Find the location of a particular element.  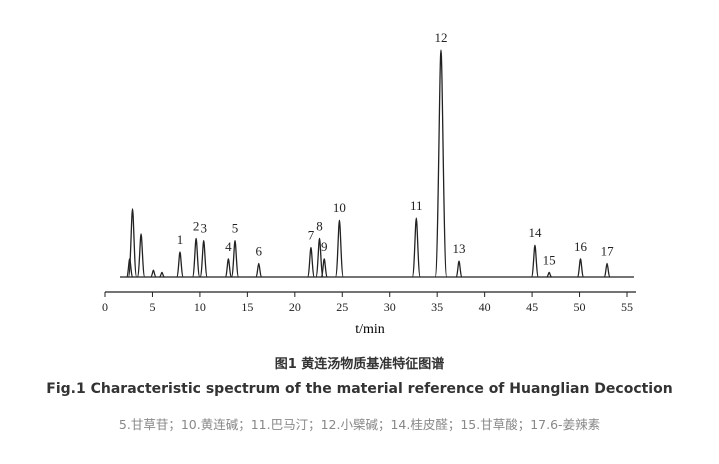

peak-label: 11 is located at coordinates (416, 205).